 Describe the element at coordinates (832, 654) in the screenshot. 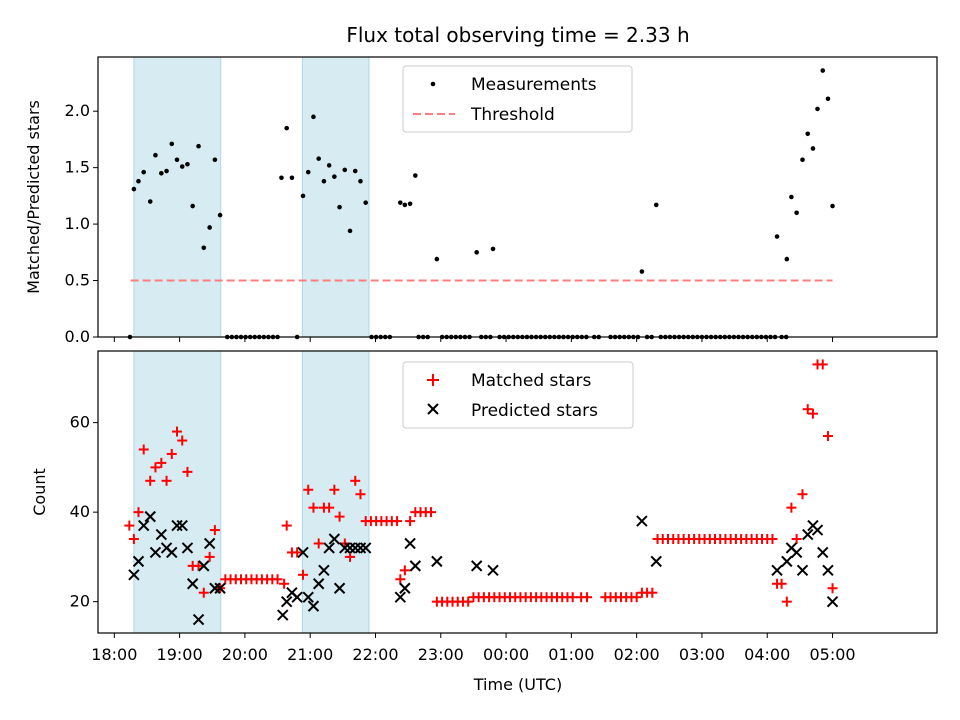

I see `x-tick-label: 05:00` at that location.